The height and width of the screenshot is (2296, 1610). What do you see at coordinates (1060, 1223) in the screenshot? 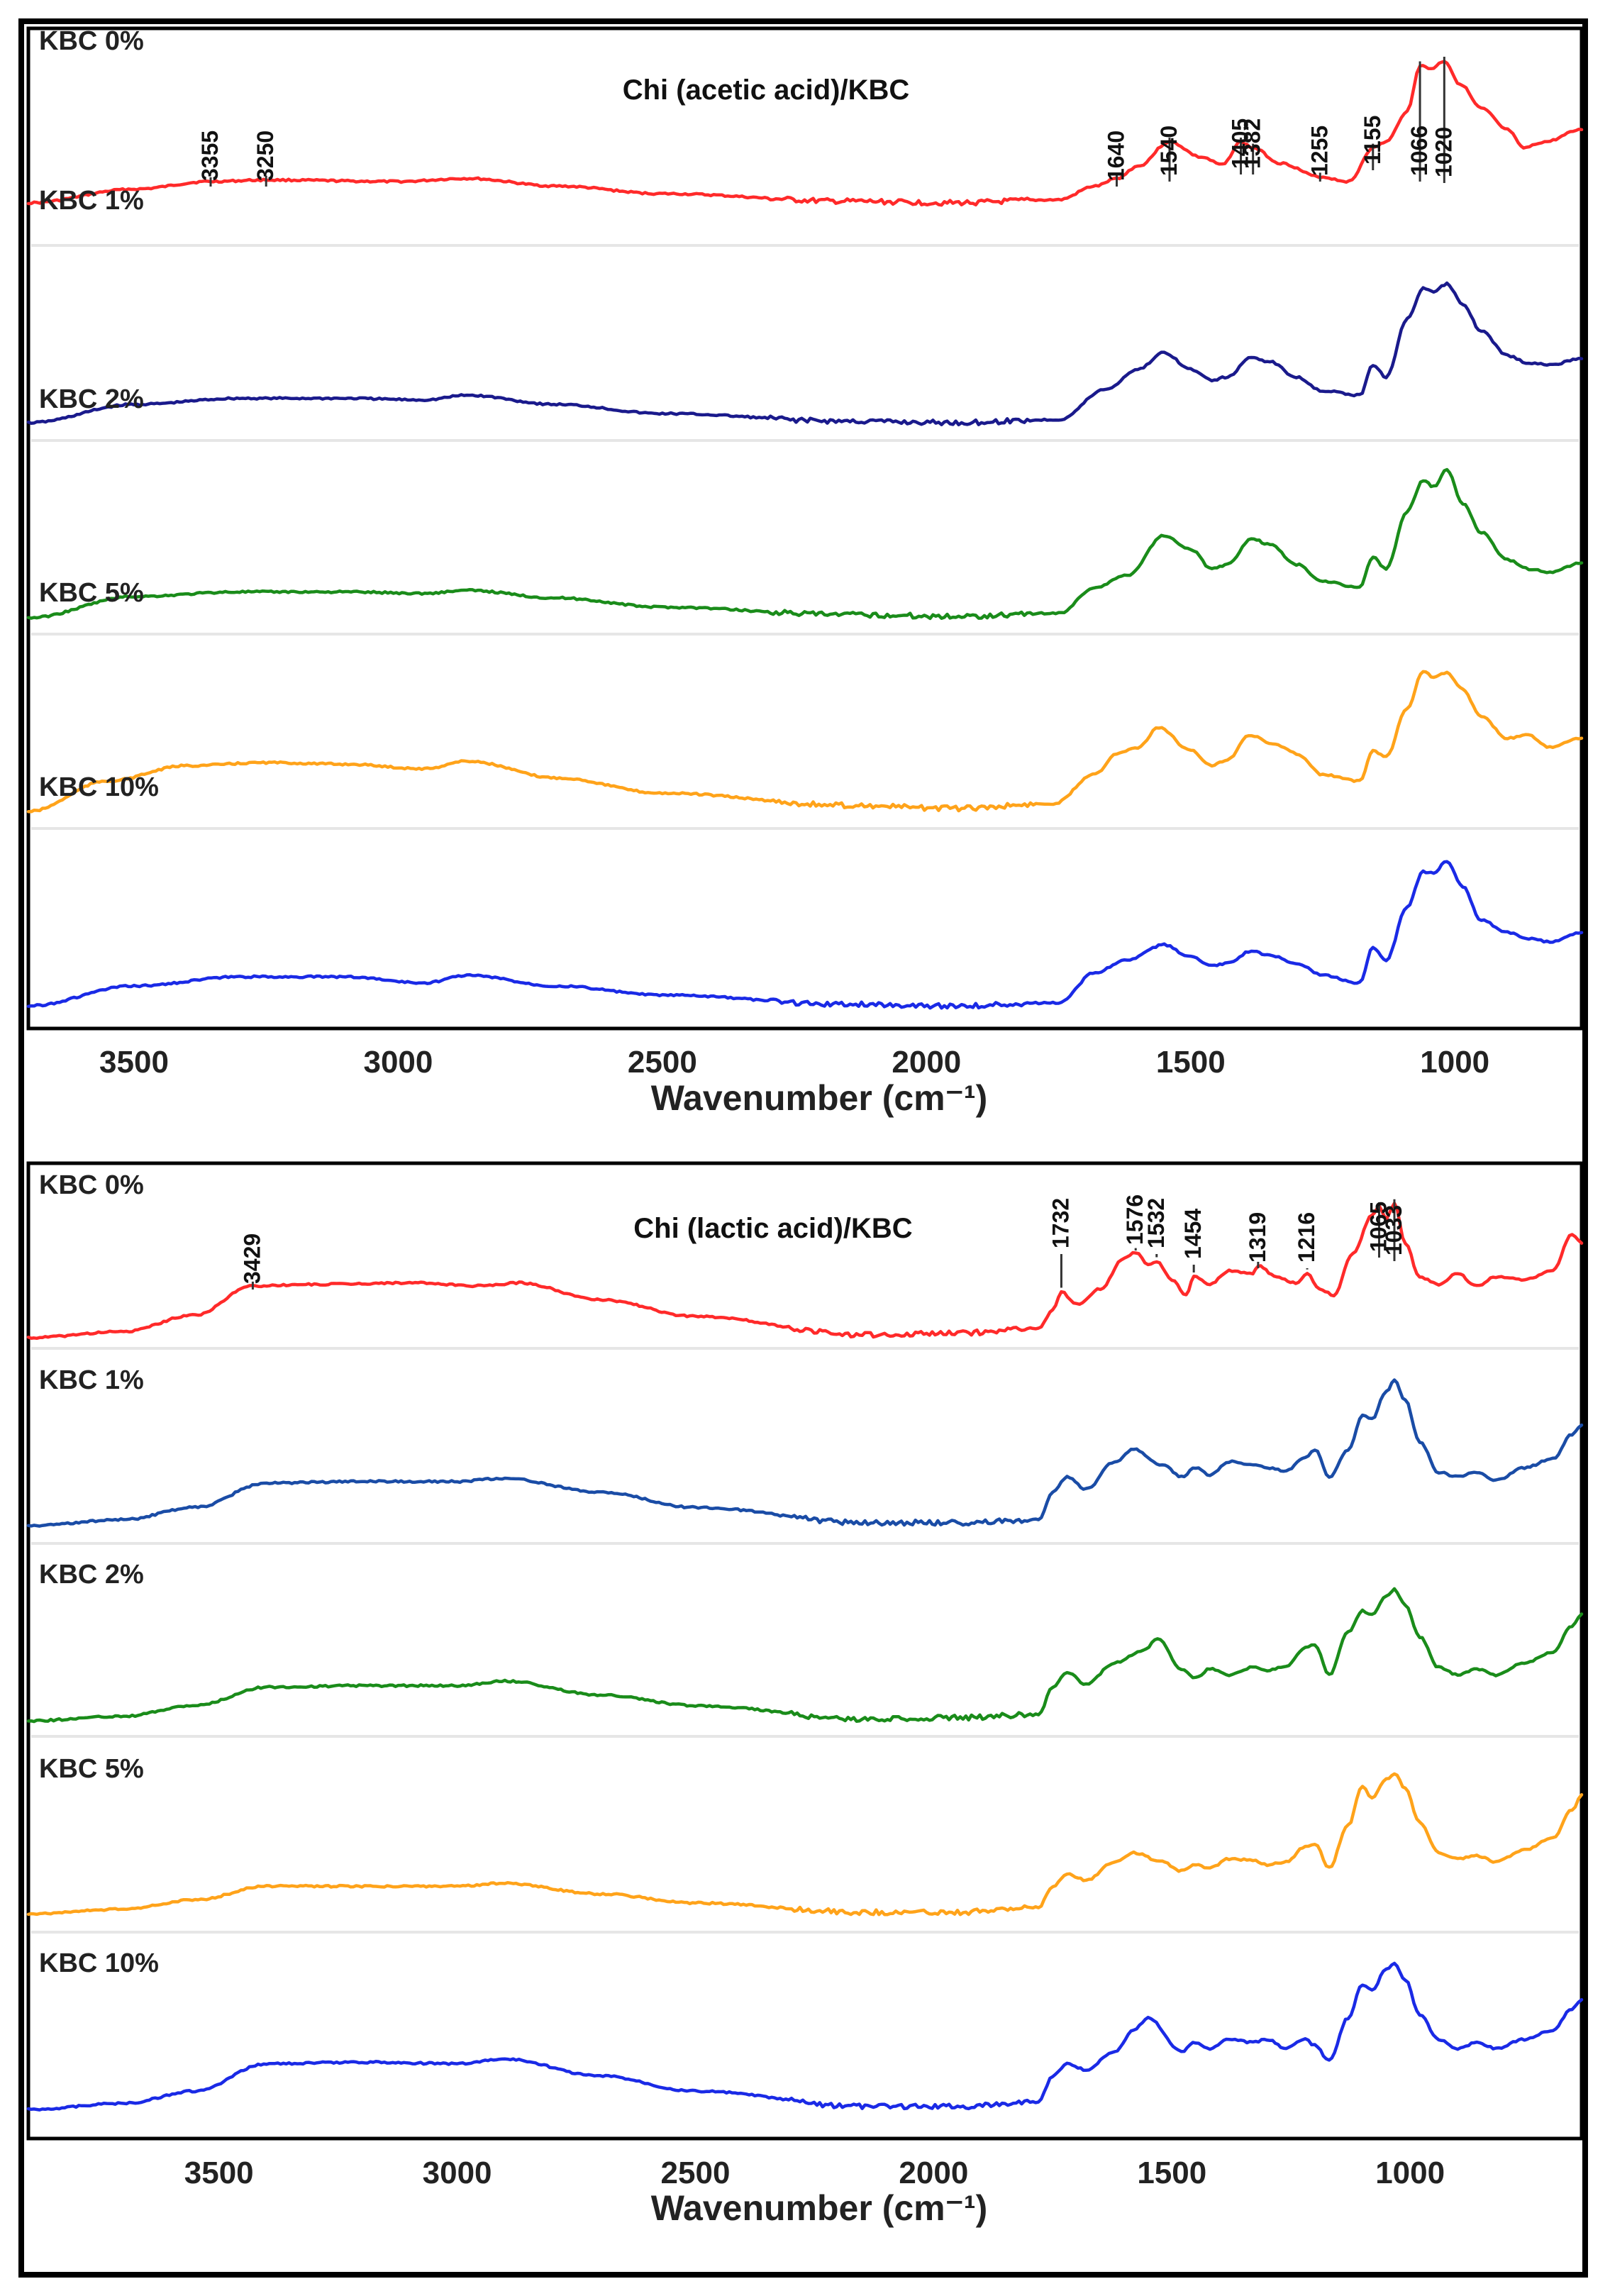
I see `lactic-peak-label-1732: 1732` at bounding box center [1060, 1223].